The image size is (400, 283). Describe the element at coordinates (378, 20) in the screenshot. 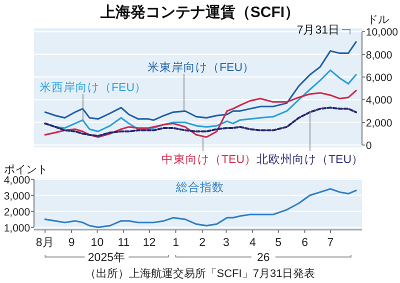

I see `y-axis-title: ドル` at that location.